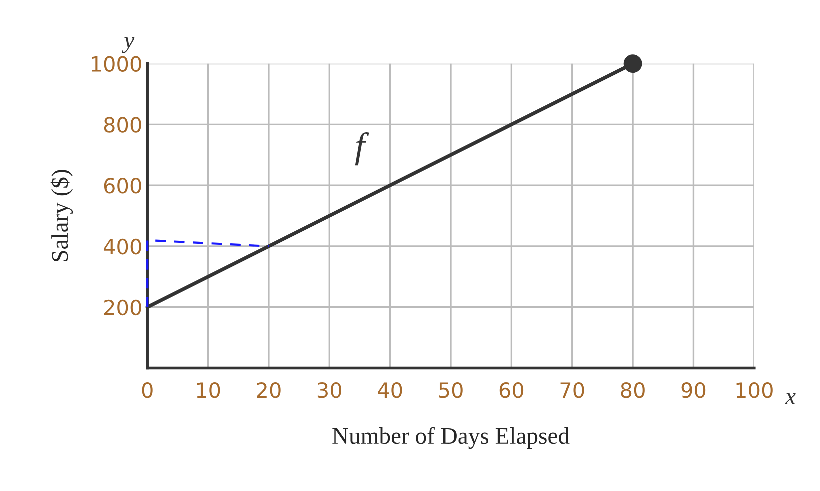 The height and width of the screenshot is (491, 820). What do you see at coordinates (123, 308) in the screenshot?
I see `y-tick-label: 200` at bounding box center [123, 308].